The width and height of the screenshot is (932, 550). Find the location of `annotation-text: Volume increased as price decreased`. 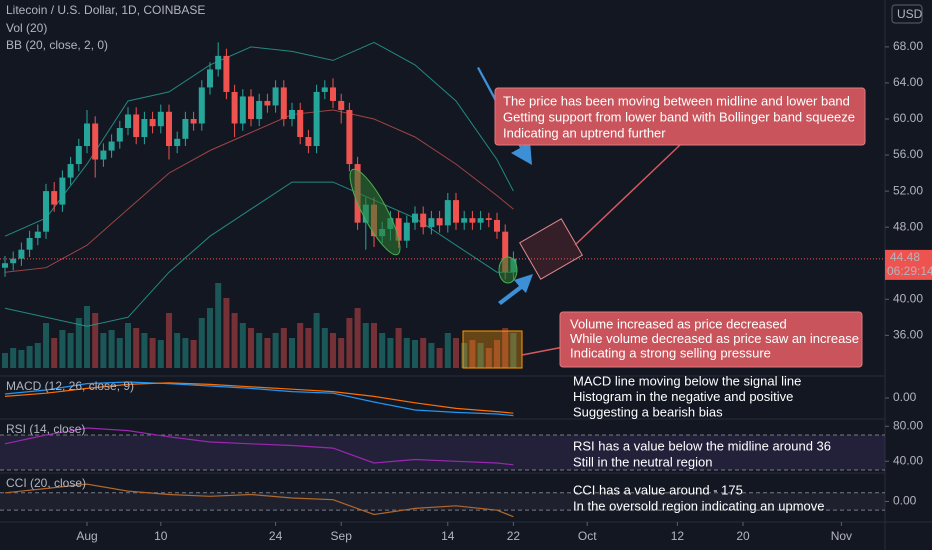

annotation-text: Volume increased as price decreased is located at coordinates (678, 323).